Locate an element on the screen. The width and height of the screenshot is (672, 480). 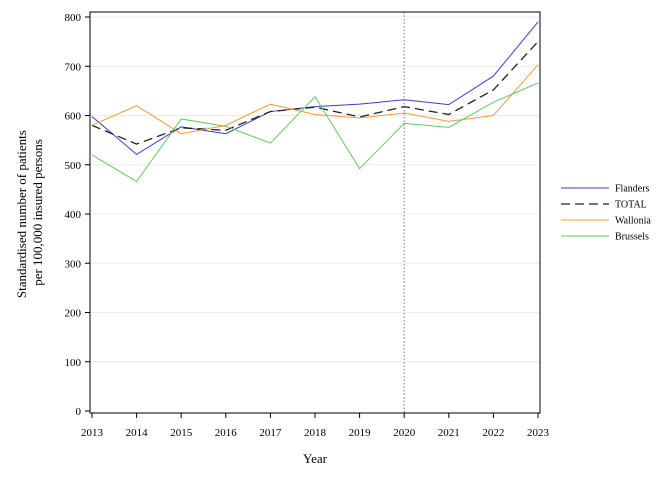
x-tick-label: 2017 is located at coordinates (270, 433).